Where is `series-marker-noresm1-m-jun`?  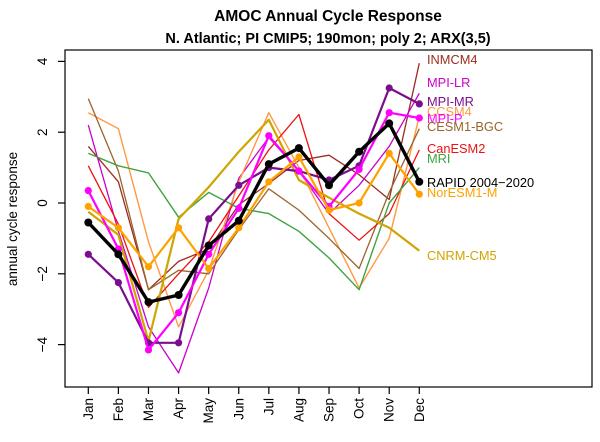 series-marker-noresm1-m-jun is located at coordinates (239, 228).